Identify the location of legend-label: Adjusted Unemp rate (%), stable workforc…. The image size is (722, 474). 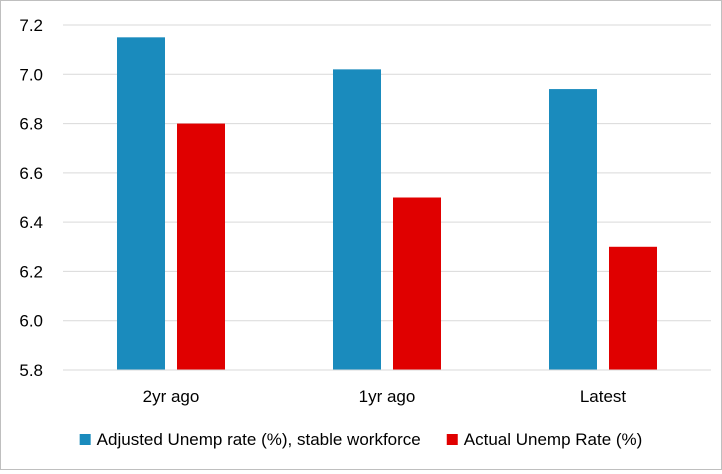
(259, 439).